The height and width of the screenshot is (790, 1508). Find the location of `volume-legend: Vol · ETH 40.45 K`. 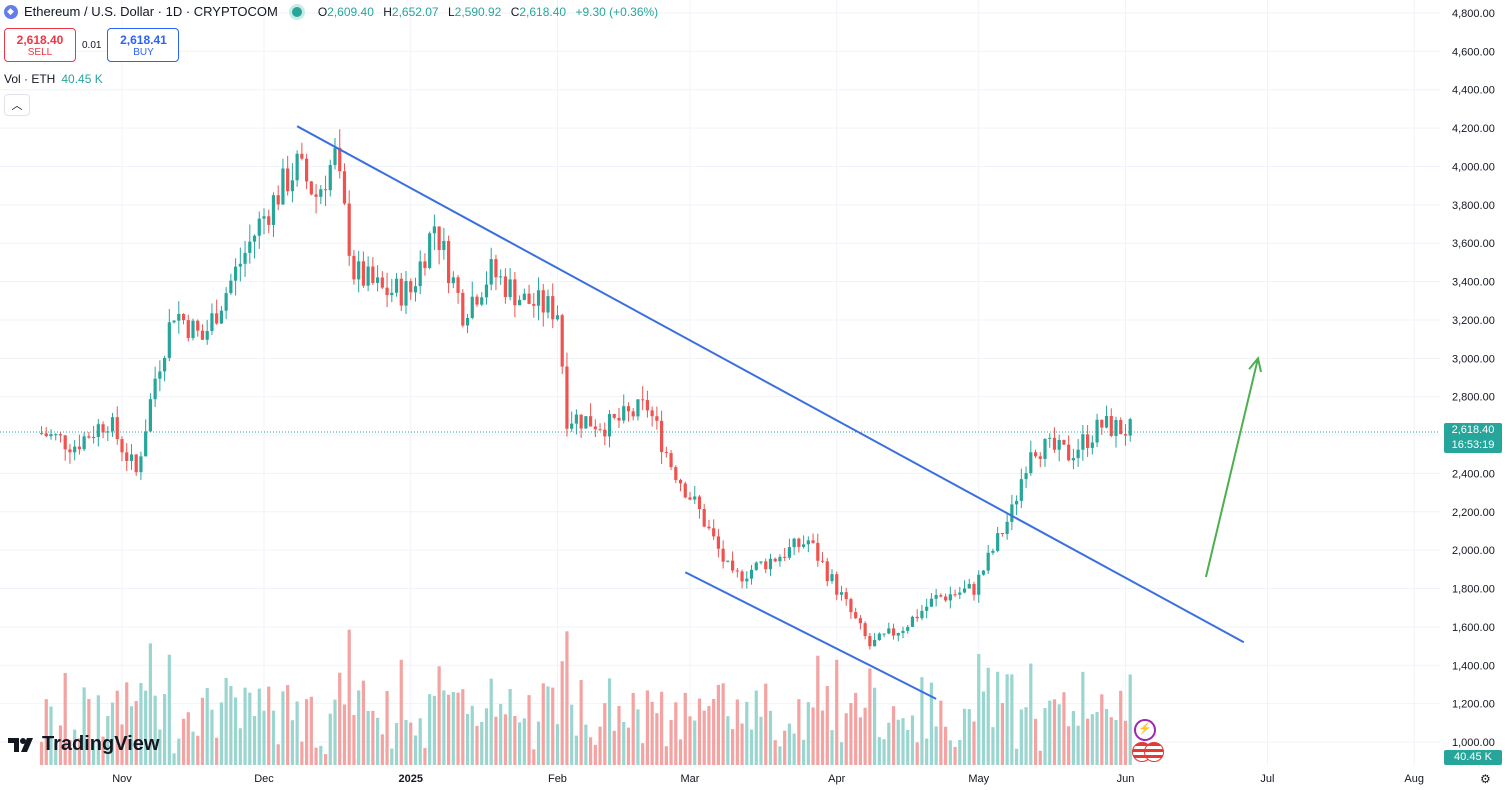

volume-legend: Vol · ETH 40.45 K is located at coordinates (53, 79).